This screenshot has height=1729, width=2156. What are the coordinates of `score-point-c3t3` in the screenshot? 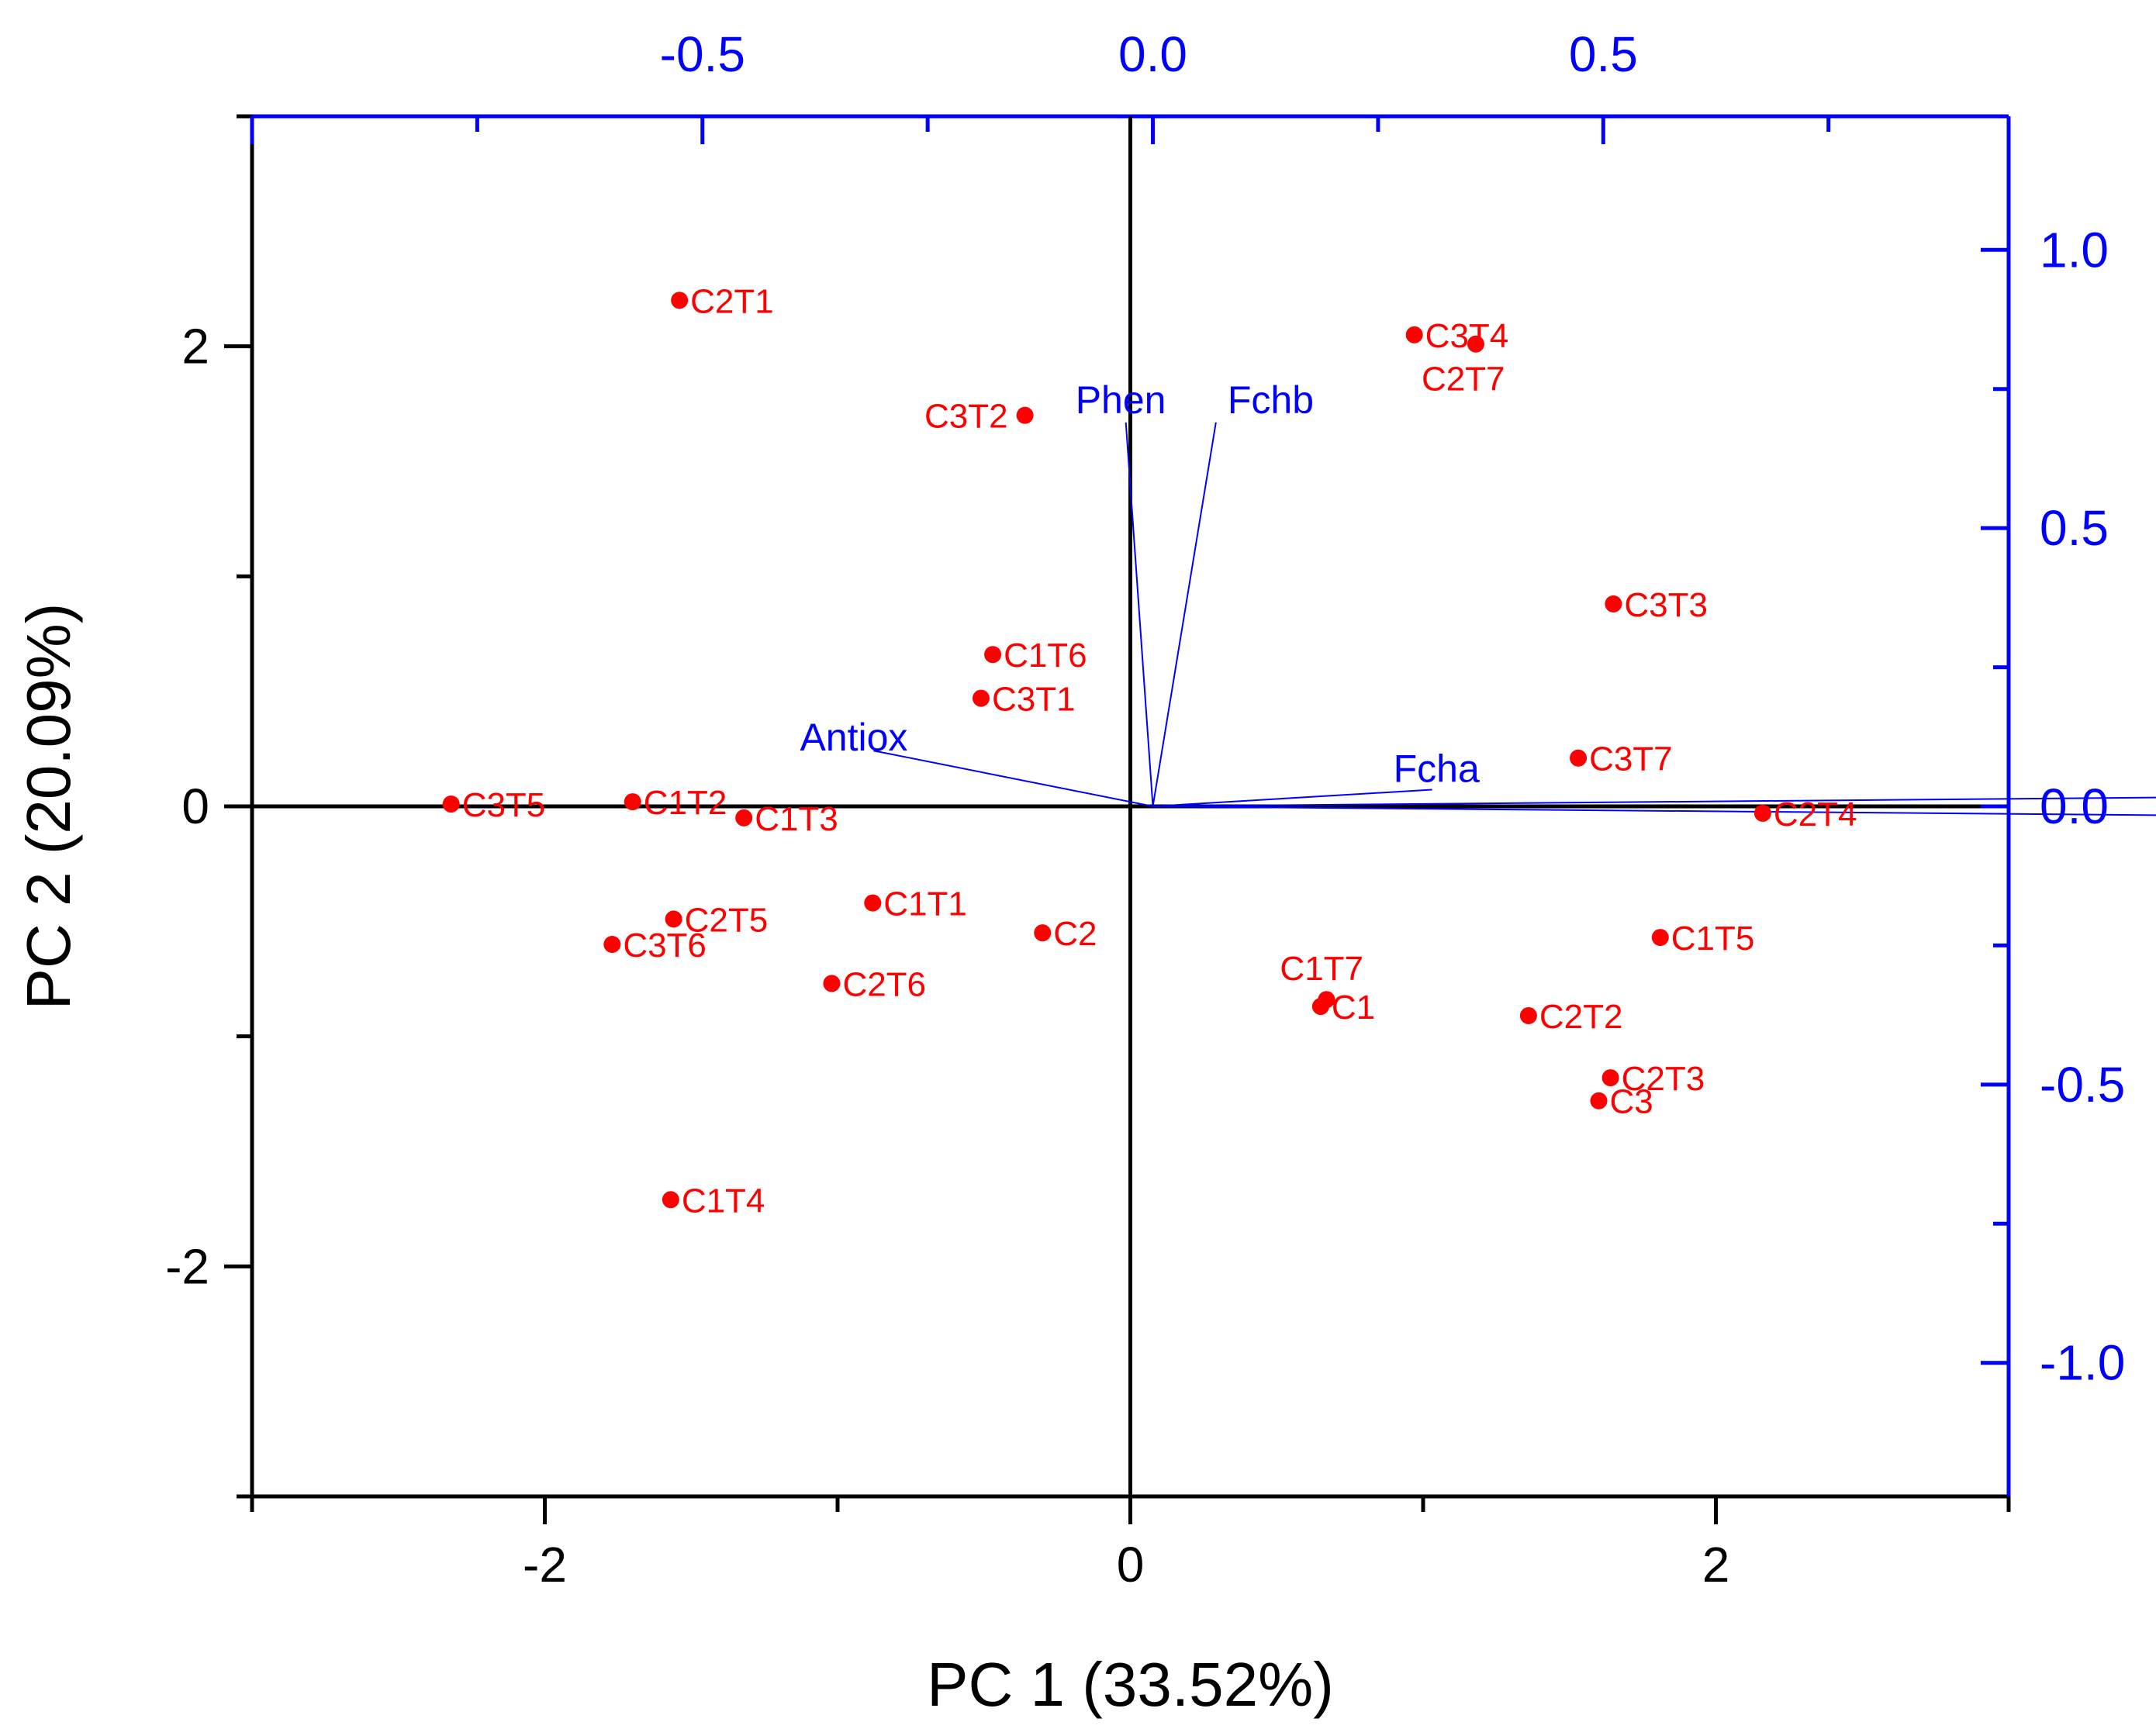 It's located at (1613, 604).